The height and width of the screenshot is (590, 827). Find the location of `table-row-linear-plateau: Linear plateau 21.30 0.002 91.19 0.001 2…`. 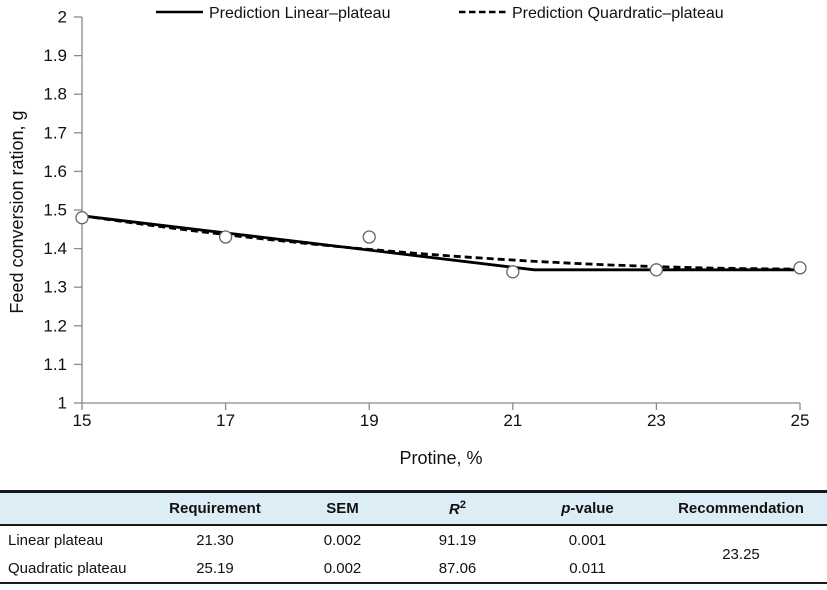

table-row-linear-plateau: Linear plateau 21.30 0.002 91.19 0.001 2… is located at coordinates (413, 544).